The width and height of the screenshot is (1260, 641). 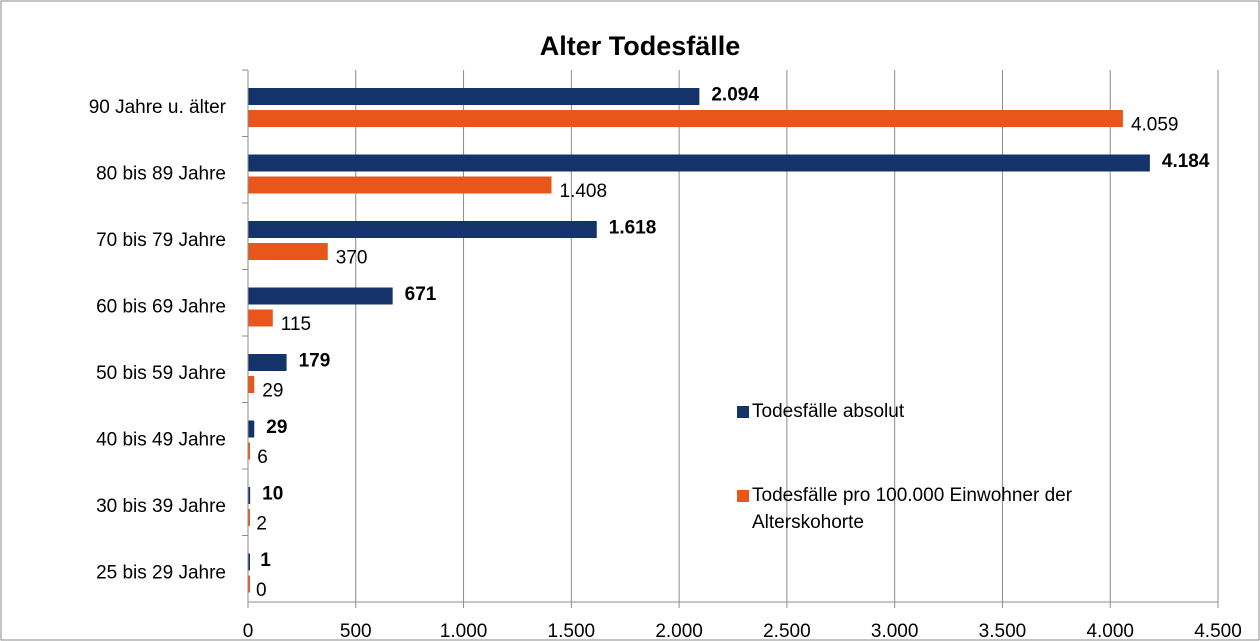 What do you see at coordinates (1186, 161) in the screenshot?
I see `data-label: 4.184` at bounding box center [1186, 161].